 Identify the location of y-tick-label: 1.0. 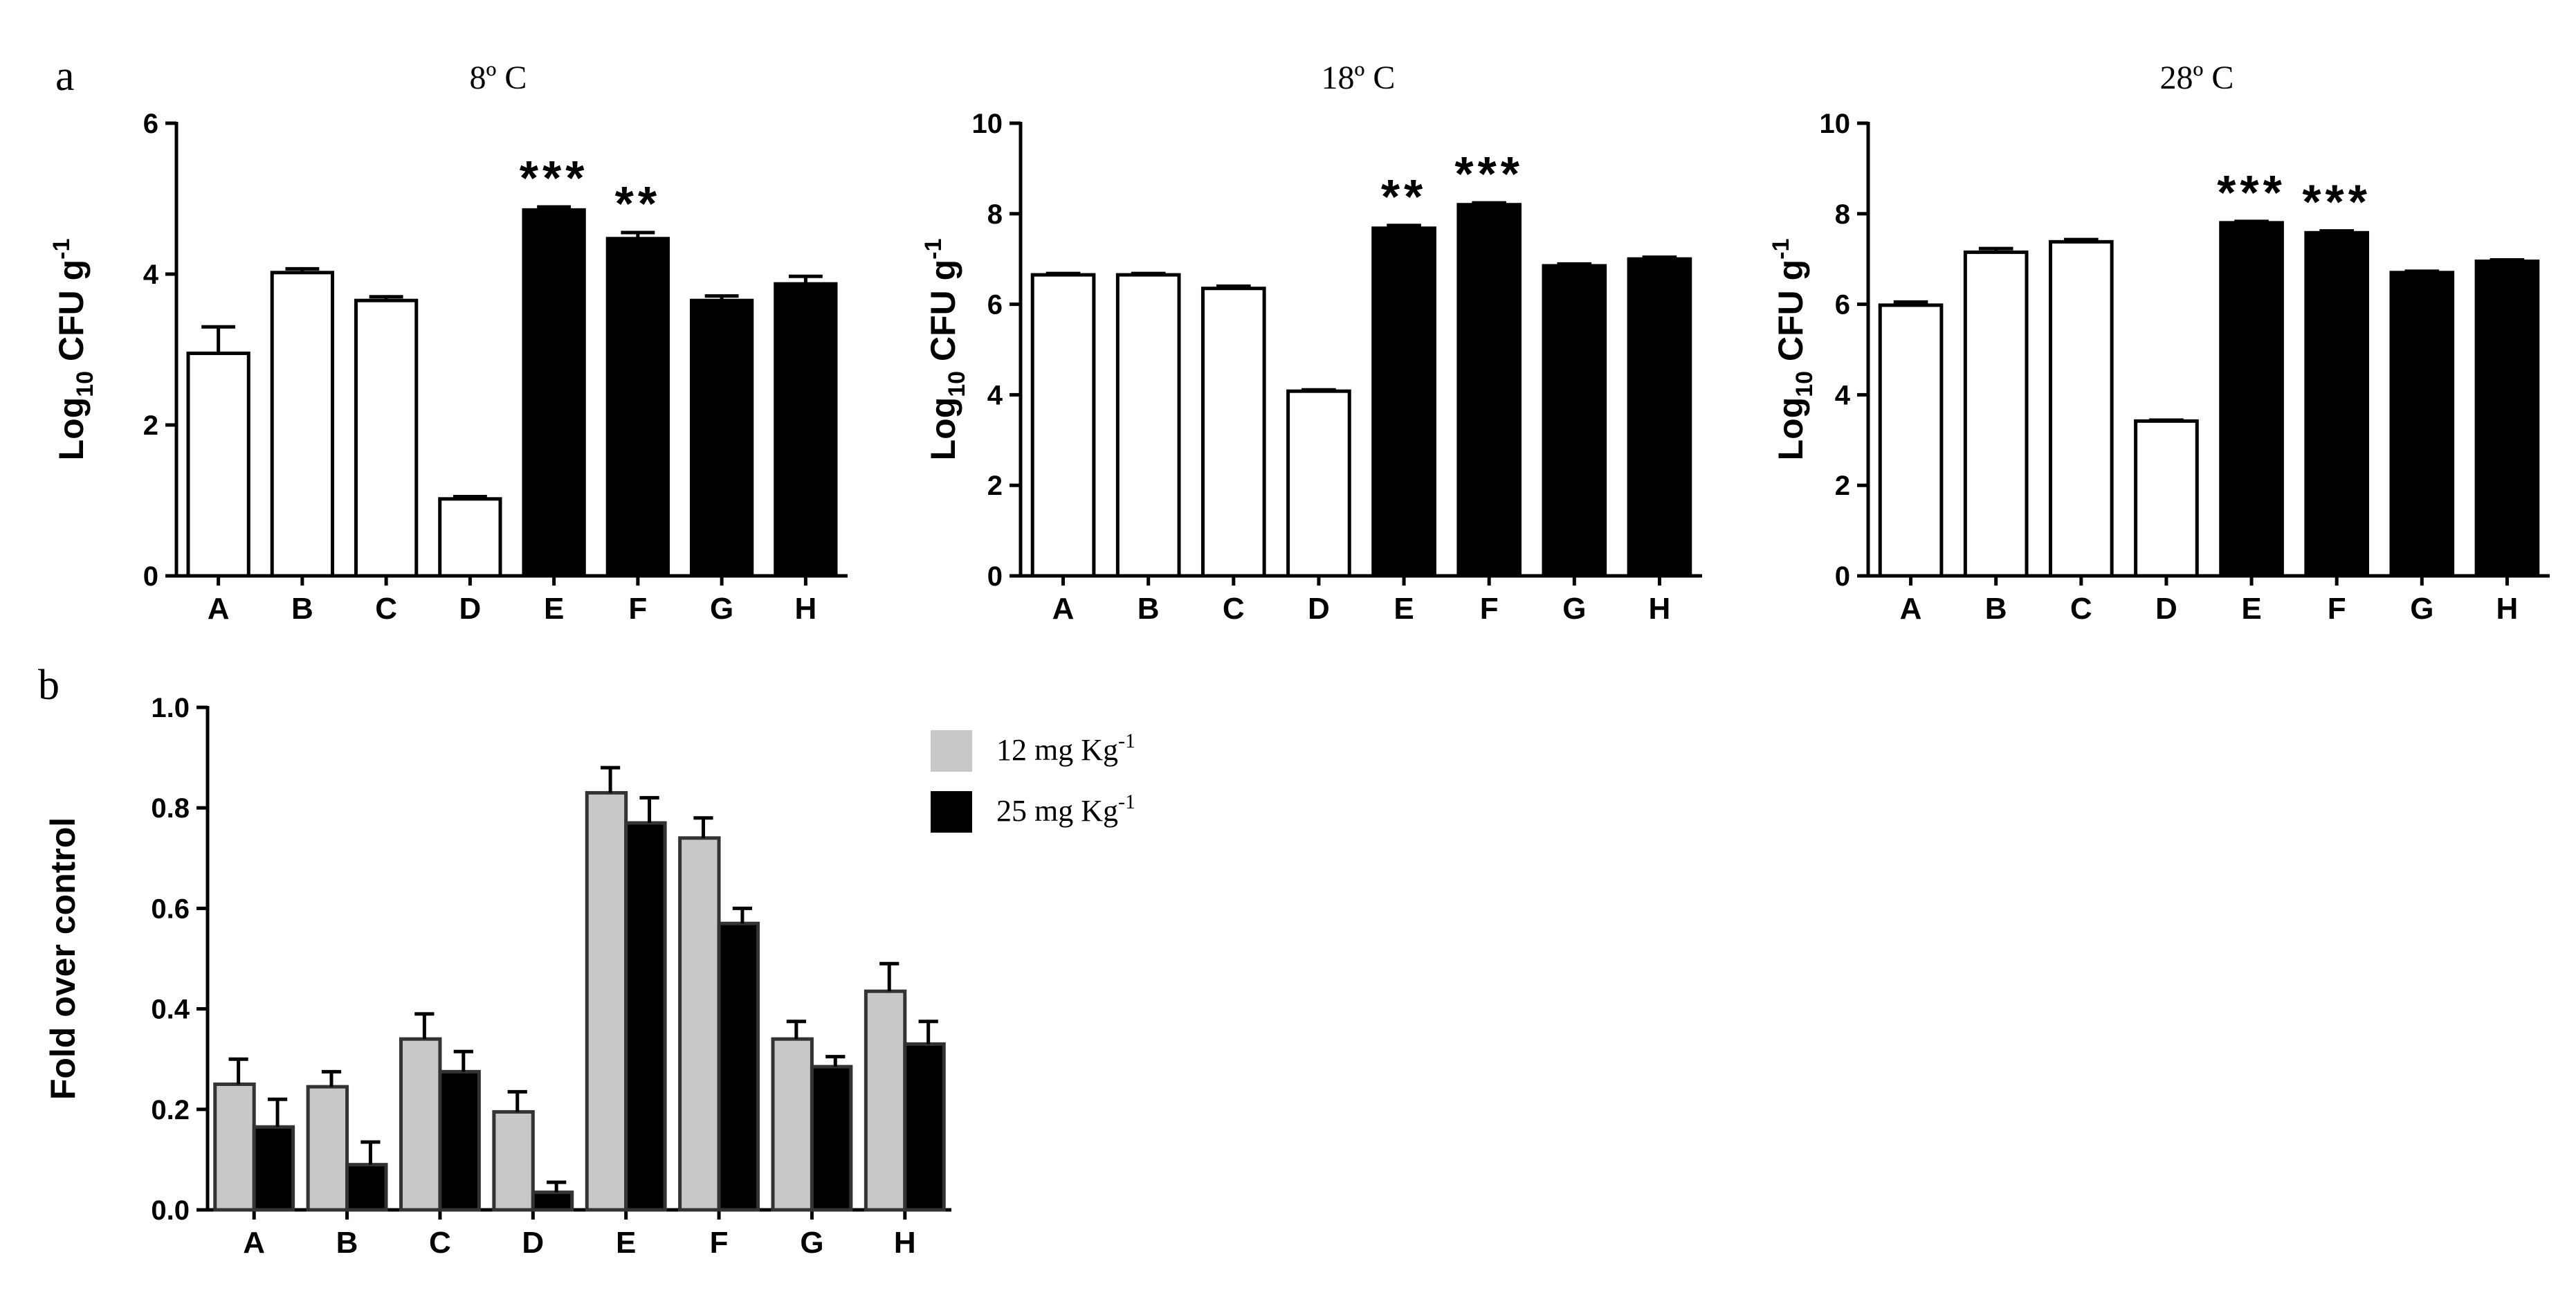
(171, 708).